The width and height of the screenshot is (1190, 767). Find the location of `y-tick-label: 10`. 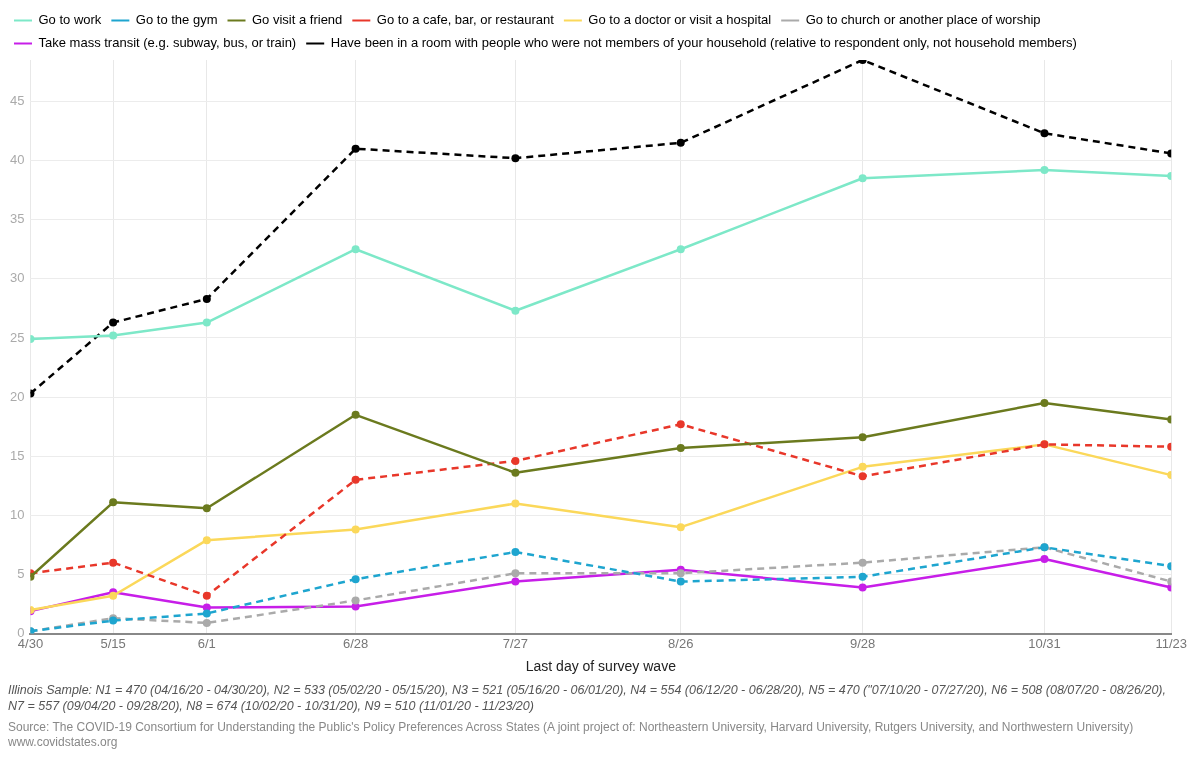

y-tick-label: 10 is located at coordinates (17, 514).